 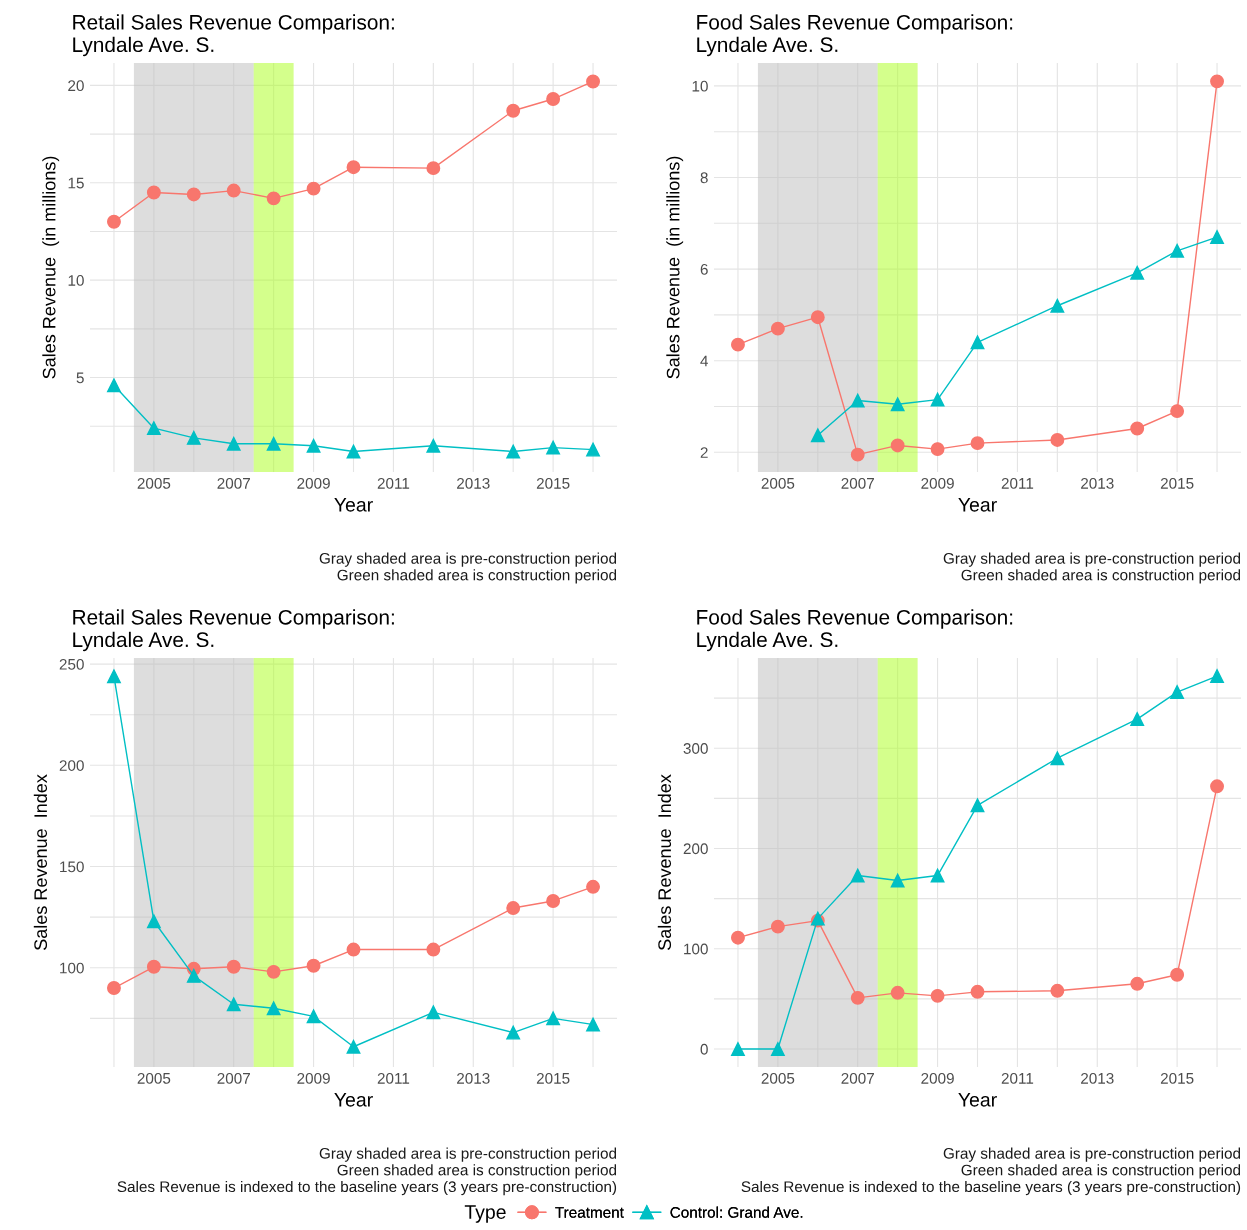 What do you see at coordinates (675, 267) in the screenshot?
I see `y-axis-title: Sales Revenue (in millions)` at bounding box center [675, 267].